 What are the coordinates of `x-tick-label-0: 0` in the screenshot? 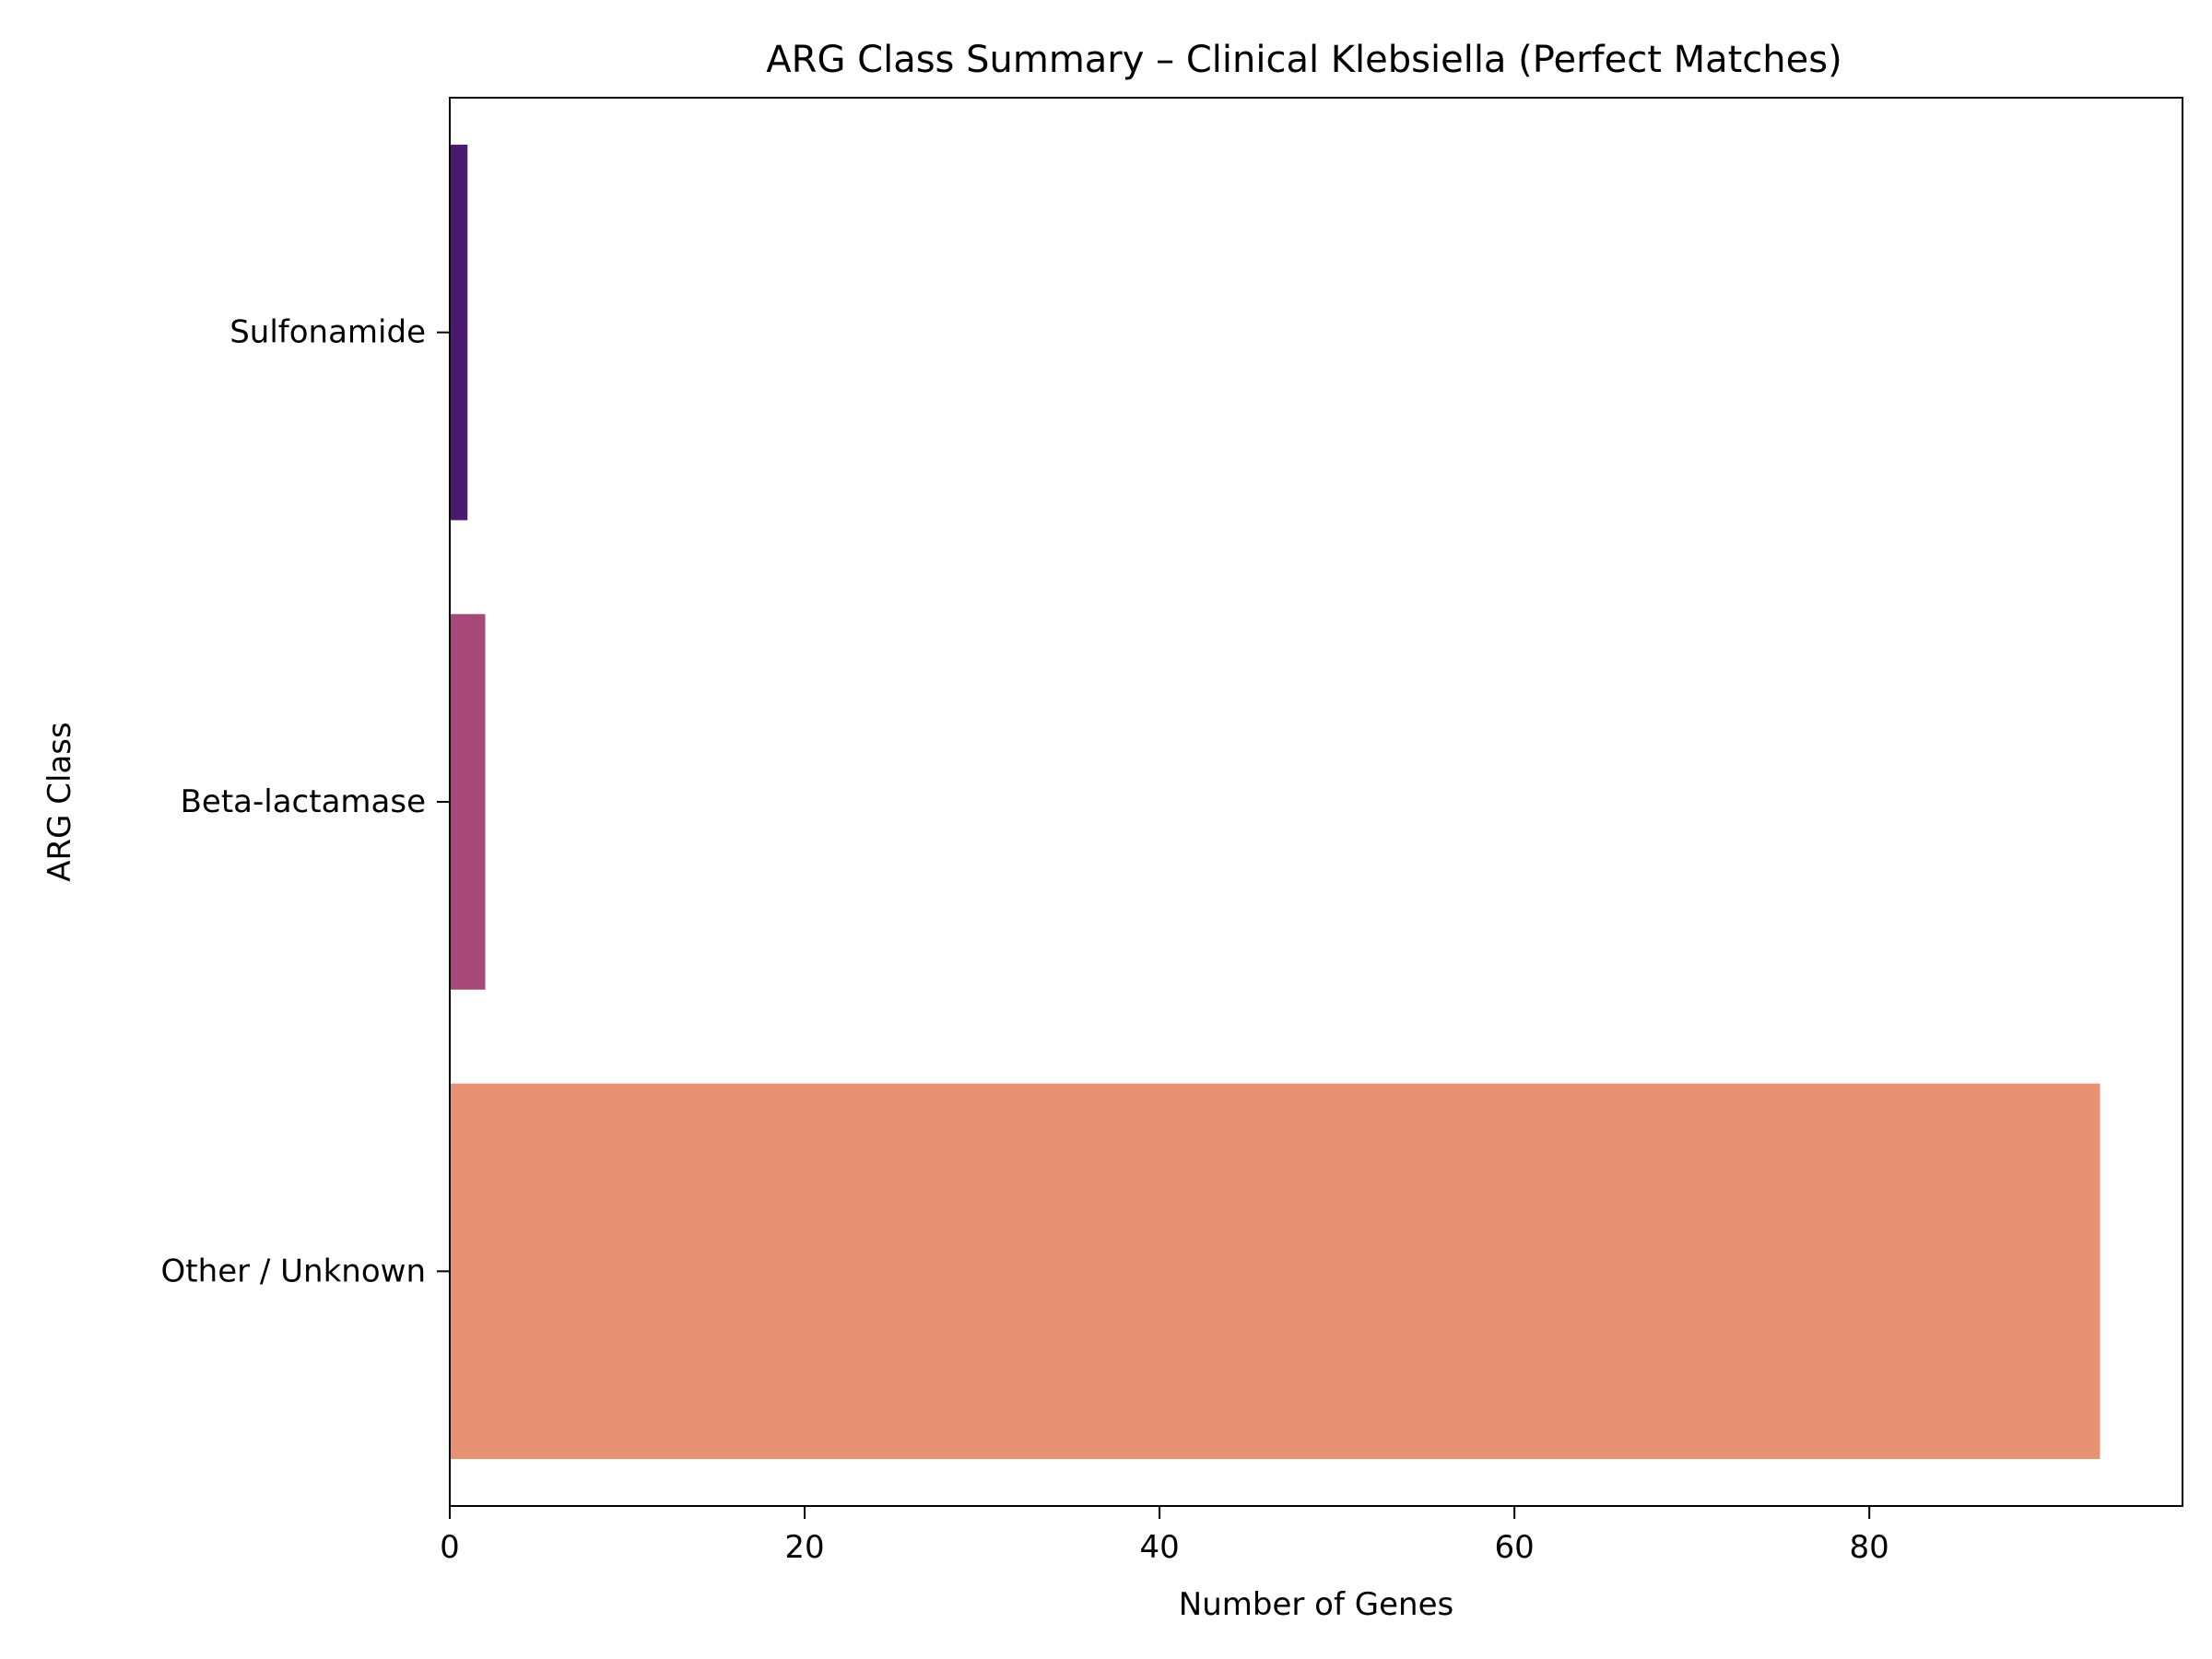 It's located at (450, 1547).